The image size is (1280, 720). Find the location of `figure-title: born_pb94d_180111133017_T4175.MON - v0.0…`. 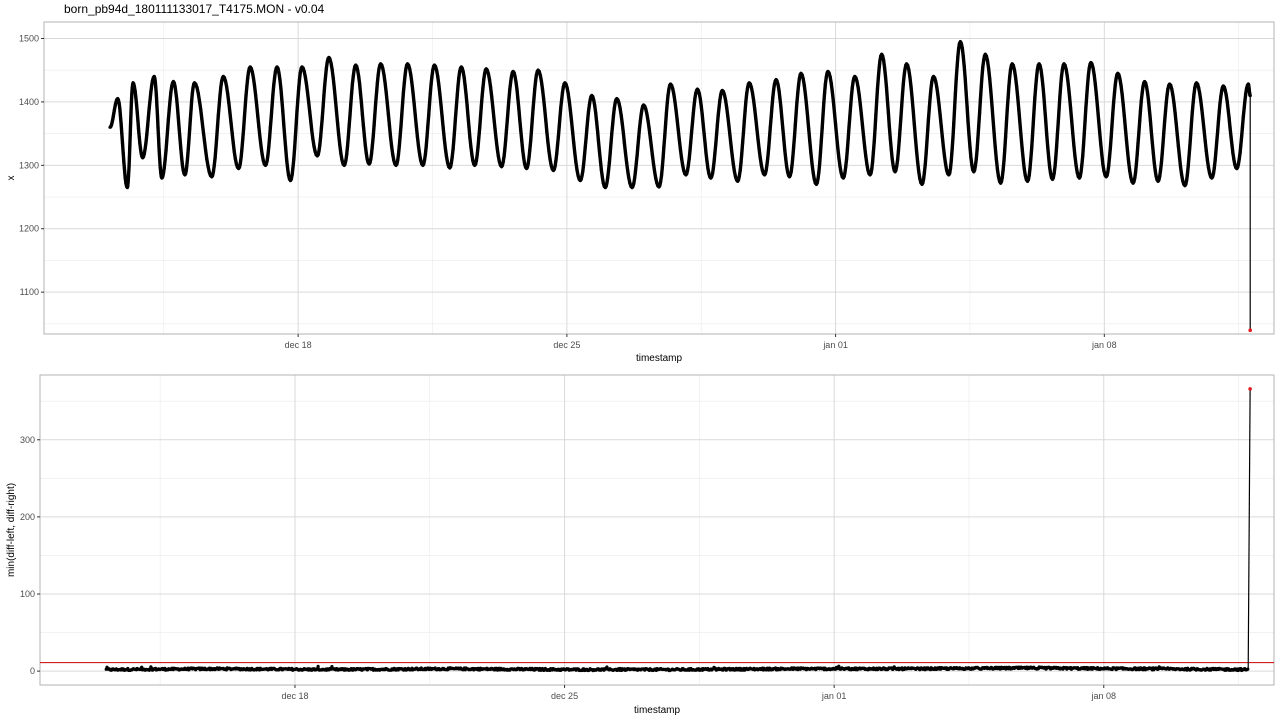

figure-title: born_pb94d_180111133017_T4175.MON - v0.0… is located at coordinates (194, 9).